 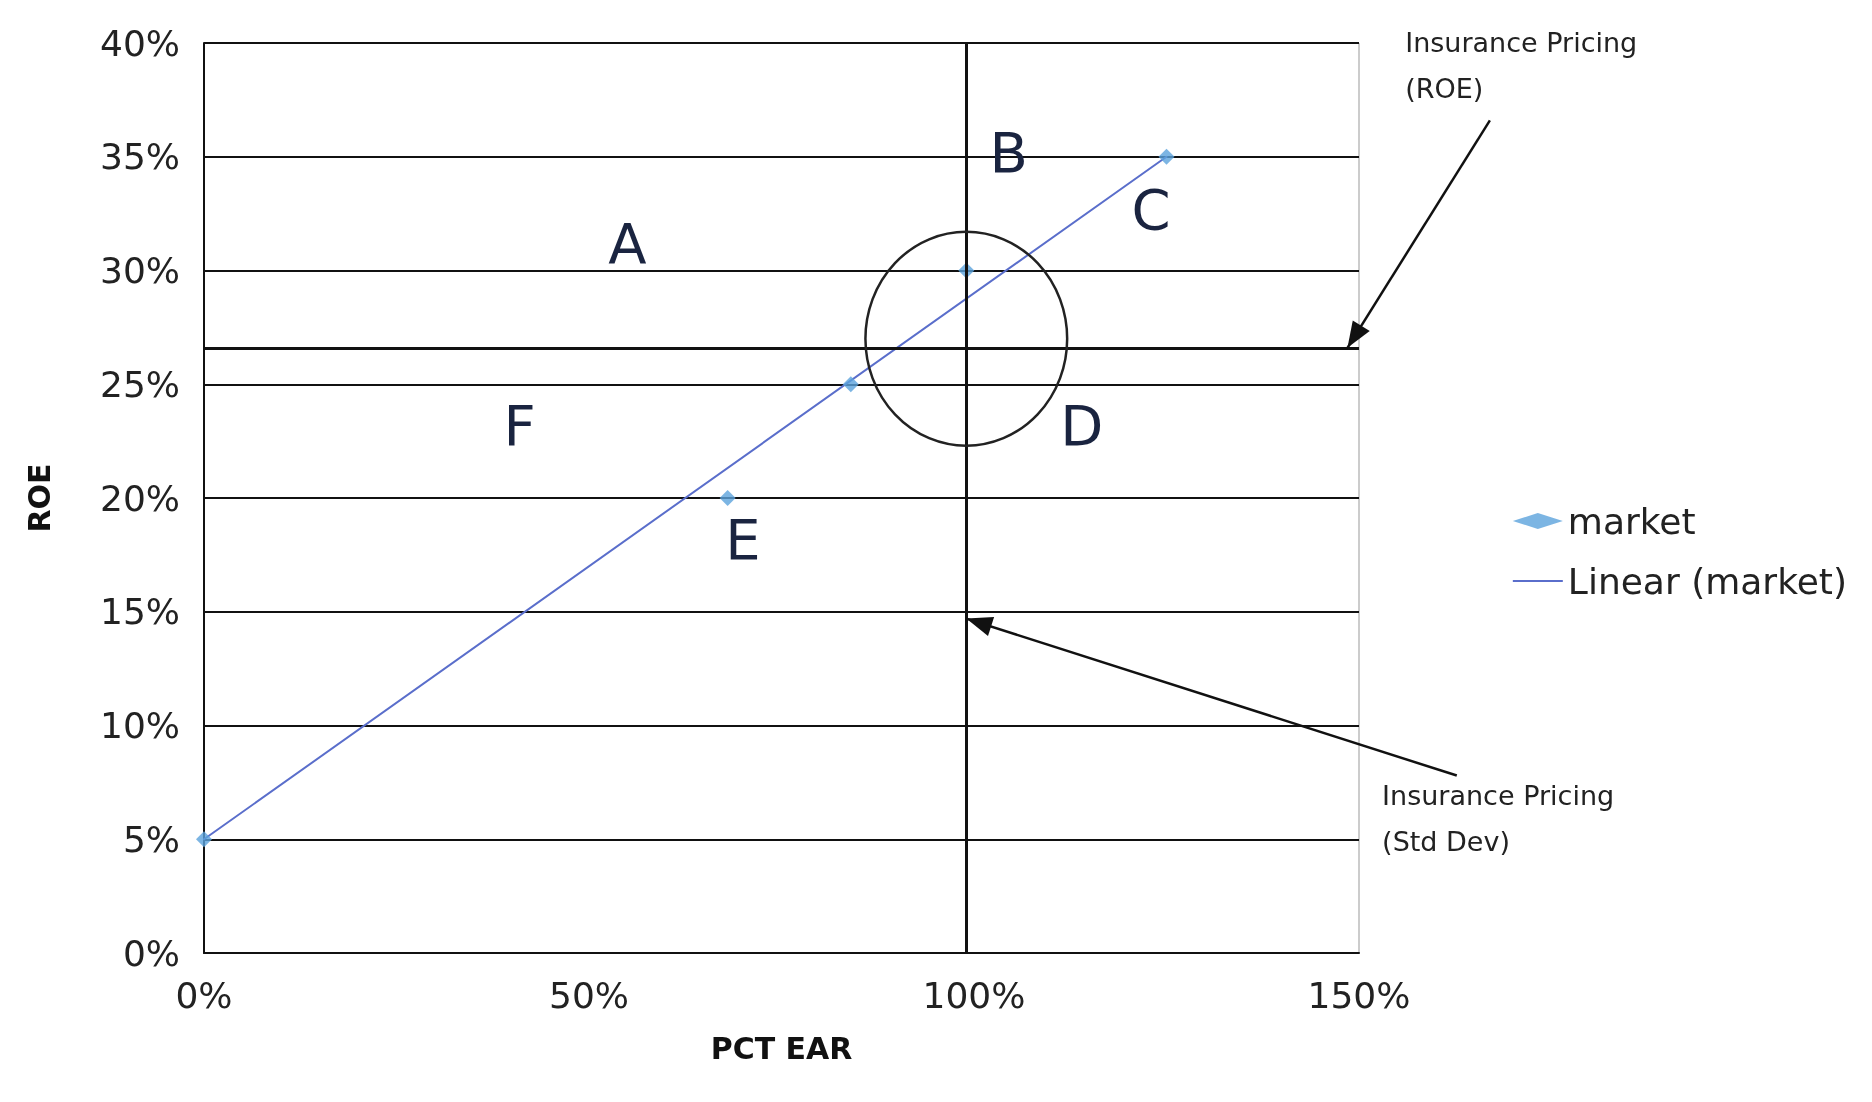 I want to click on annotation: F, so click(x=519, y=425).